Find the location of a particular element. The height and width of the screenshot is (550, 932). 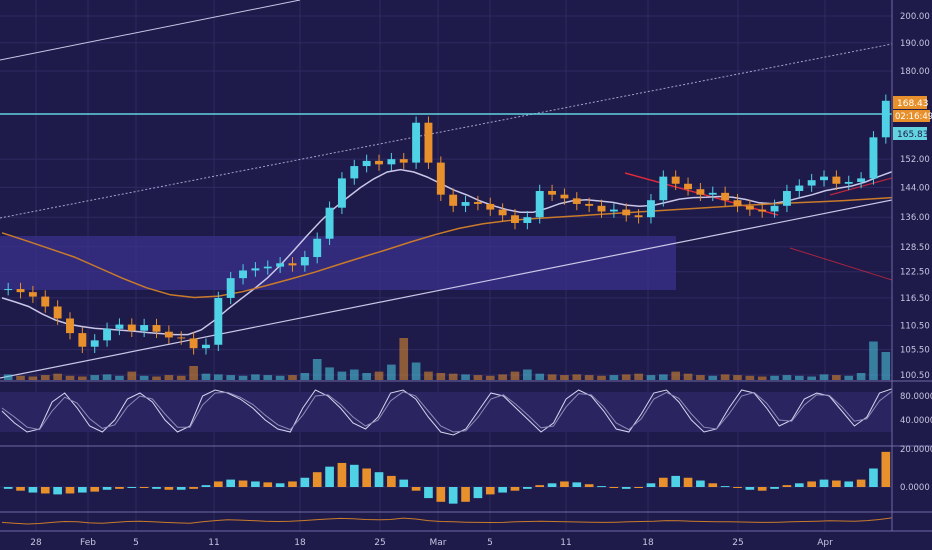

ma-value-badge-bg is located at coordinates (910, 133).